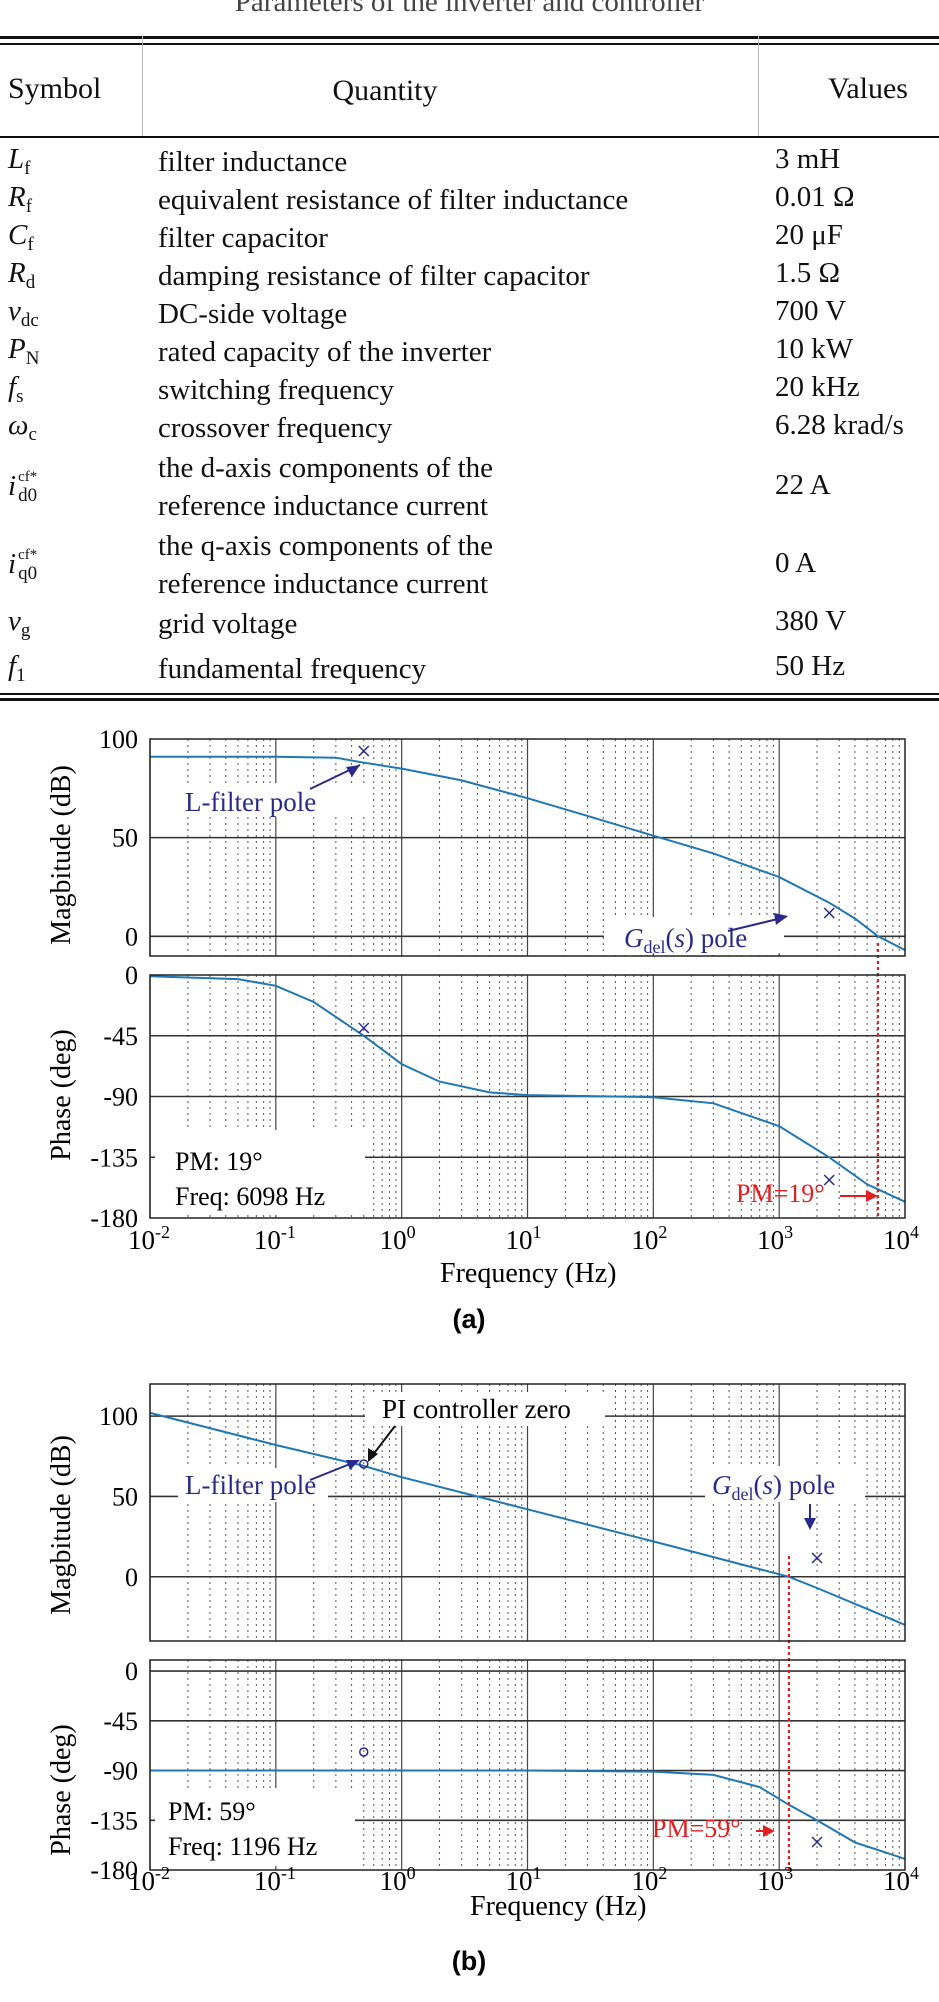  I want to click on a-magnitude-frame, so click(527, 847).